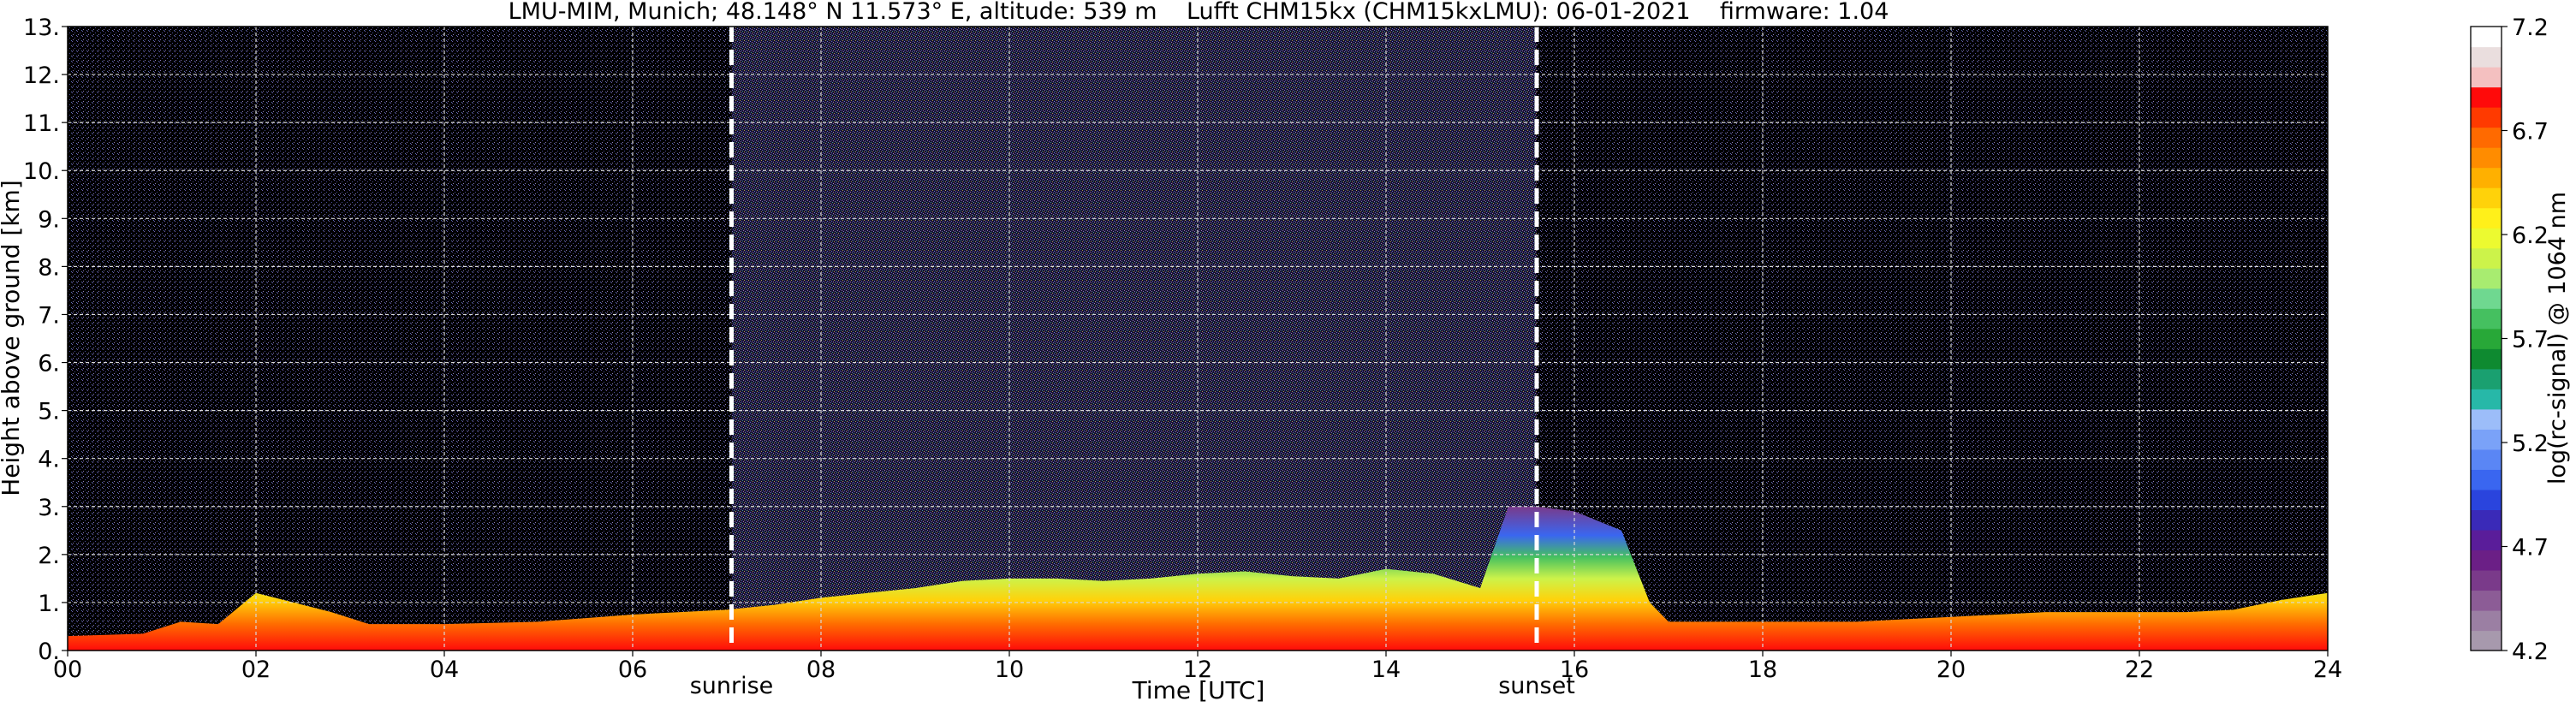 Image resolution: width=2576 pixels, height=707 pixels. What do you see at coordinates (1763, 669) in the screenshot?
I see `x-tick-label: 18` at bounding box center [1763, 669].